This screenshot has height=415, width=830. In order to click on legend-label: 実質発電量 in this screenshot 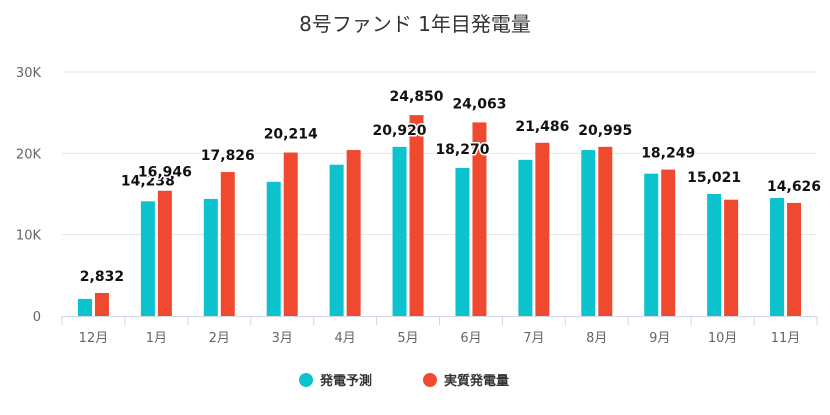, I will do `click(476, 381)`.